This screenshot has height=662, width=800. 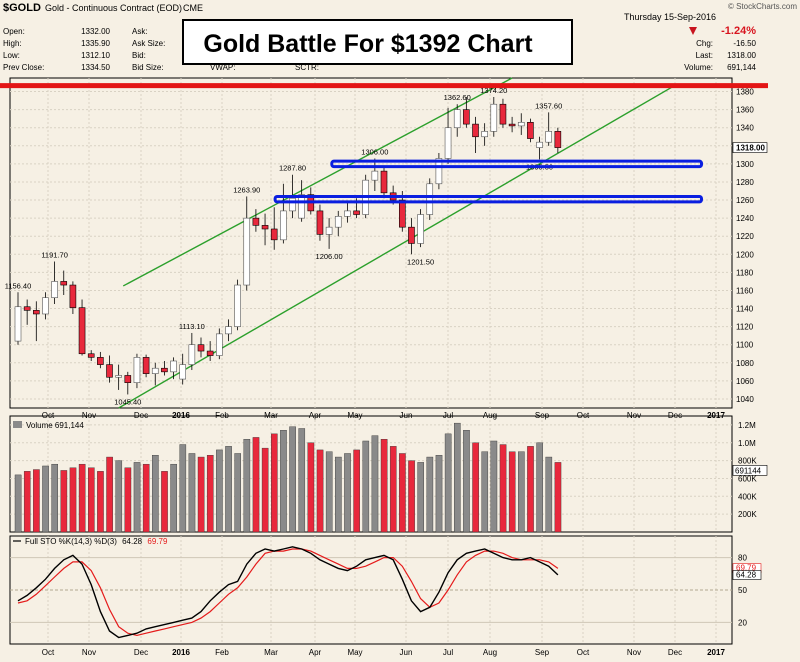 What do you see at coordinates (698, 67) in the screenshot?
I see `quote-right-label: Volume:` at bounding box center [698, 67].